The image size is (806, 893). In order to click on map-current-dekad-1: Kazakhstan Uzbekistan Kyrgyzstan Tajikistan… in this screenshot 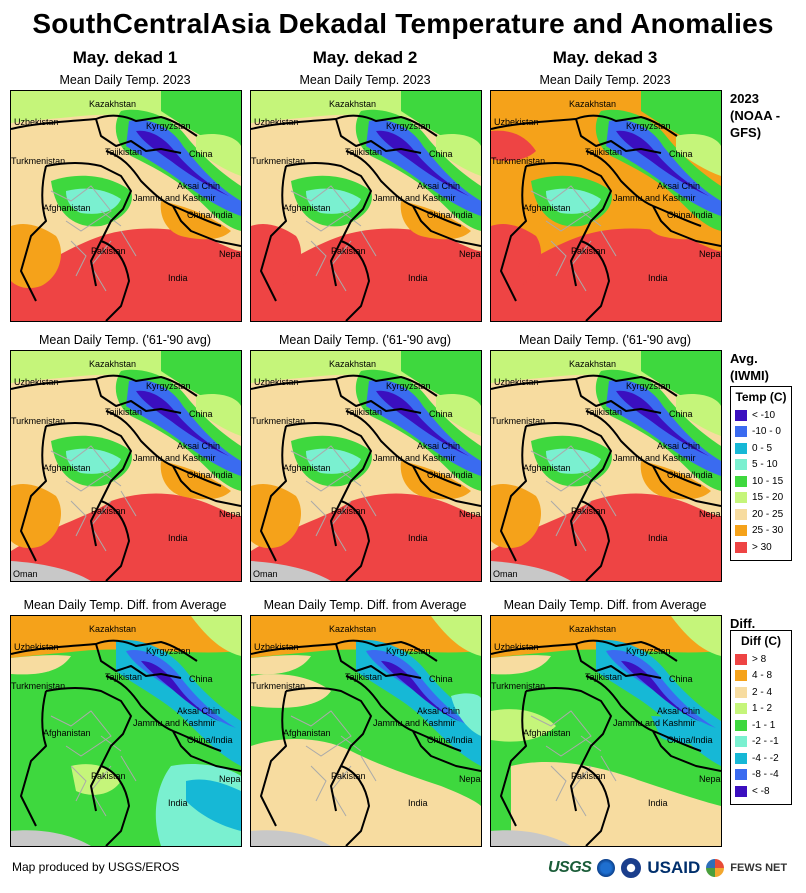, I will do `click(126, 206)`.